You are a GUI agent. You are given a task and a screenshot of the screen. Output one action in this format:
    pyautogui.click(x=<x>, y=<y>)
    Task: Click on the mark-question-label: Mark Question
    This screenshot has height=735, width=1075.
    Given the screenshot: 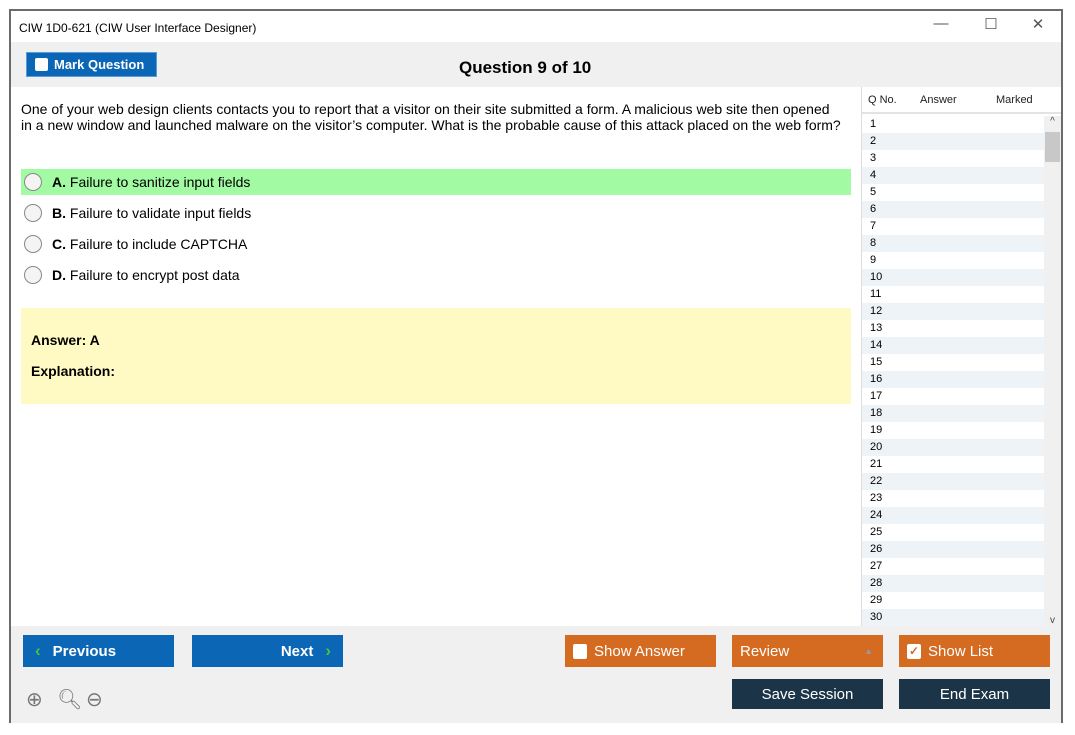 What is the action you would take?
    pyautogui.click(x=99, y=64)
    